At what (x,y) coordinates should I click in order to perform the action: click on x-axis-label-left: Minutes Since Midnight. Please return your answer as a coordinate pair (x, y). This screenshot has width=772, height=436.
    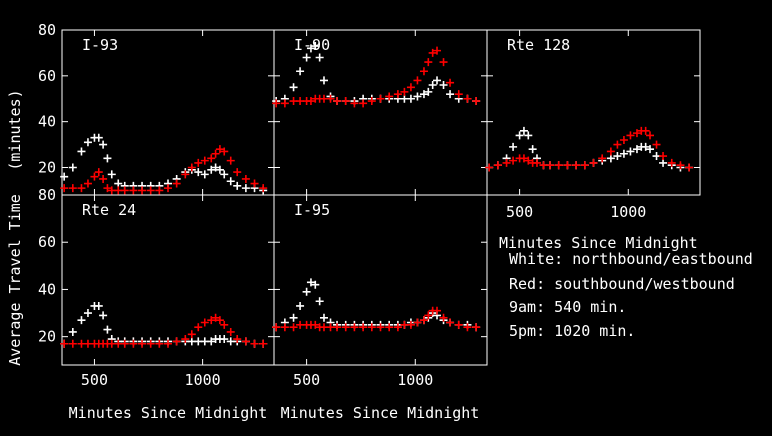
    Looking at the image, I should click on (168, 413).